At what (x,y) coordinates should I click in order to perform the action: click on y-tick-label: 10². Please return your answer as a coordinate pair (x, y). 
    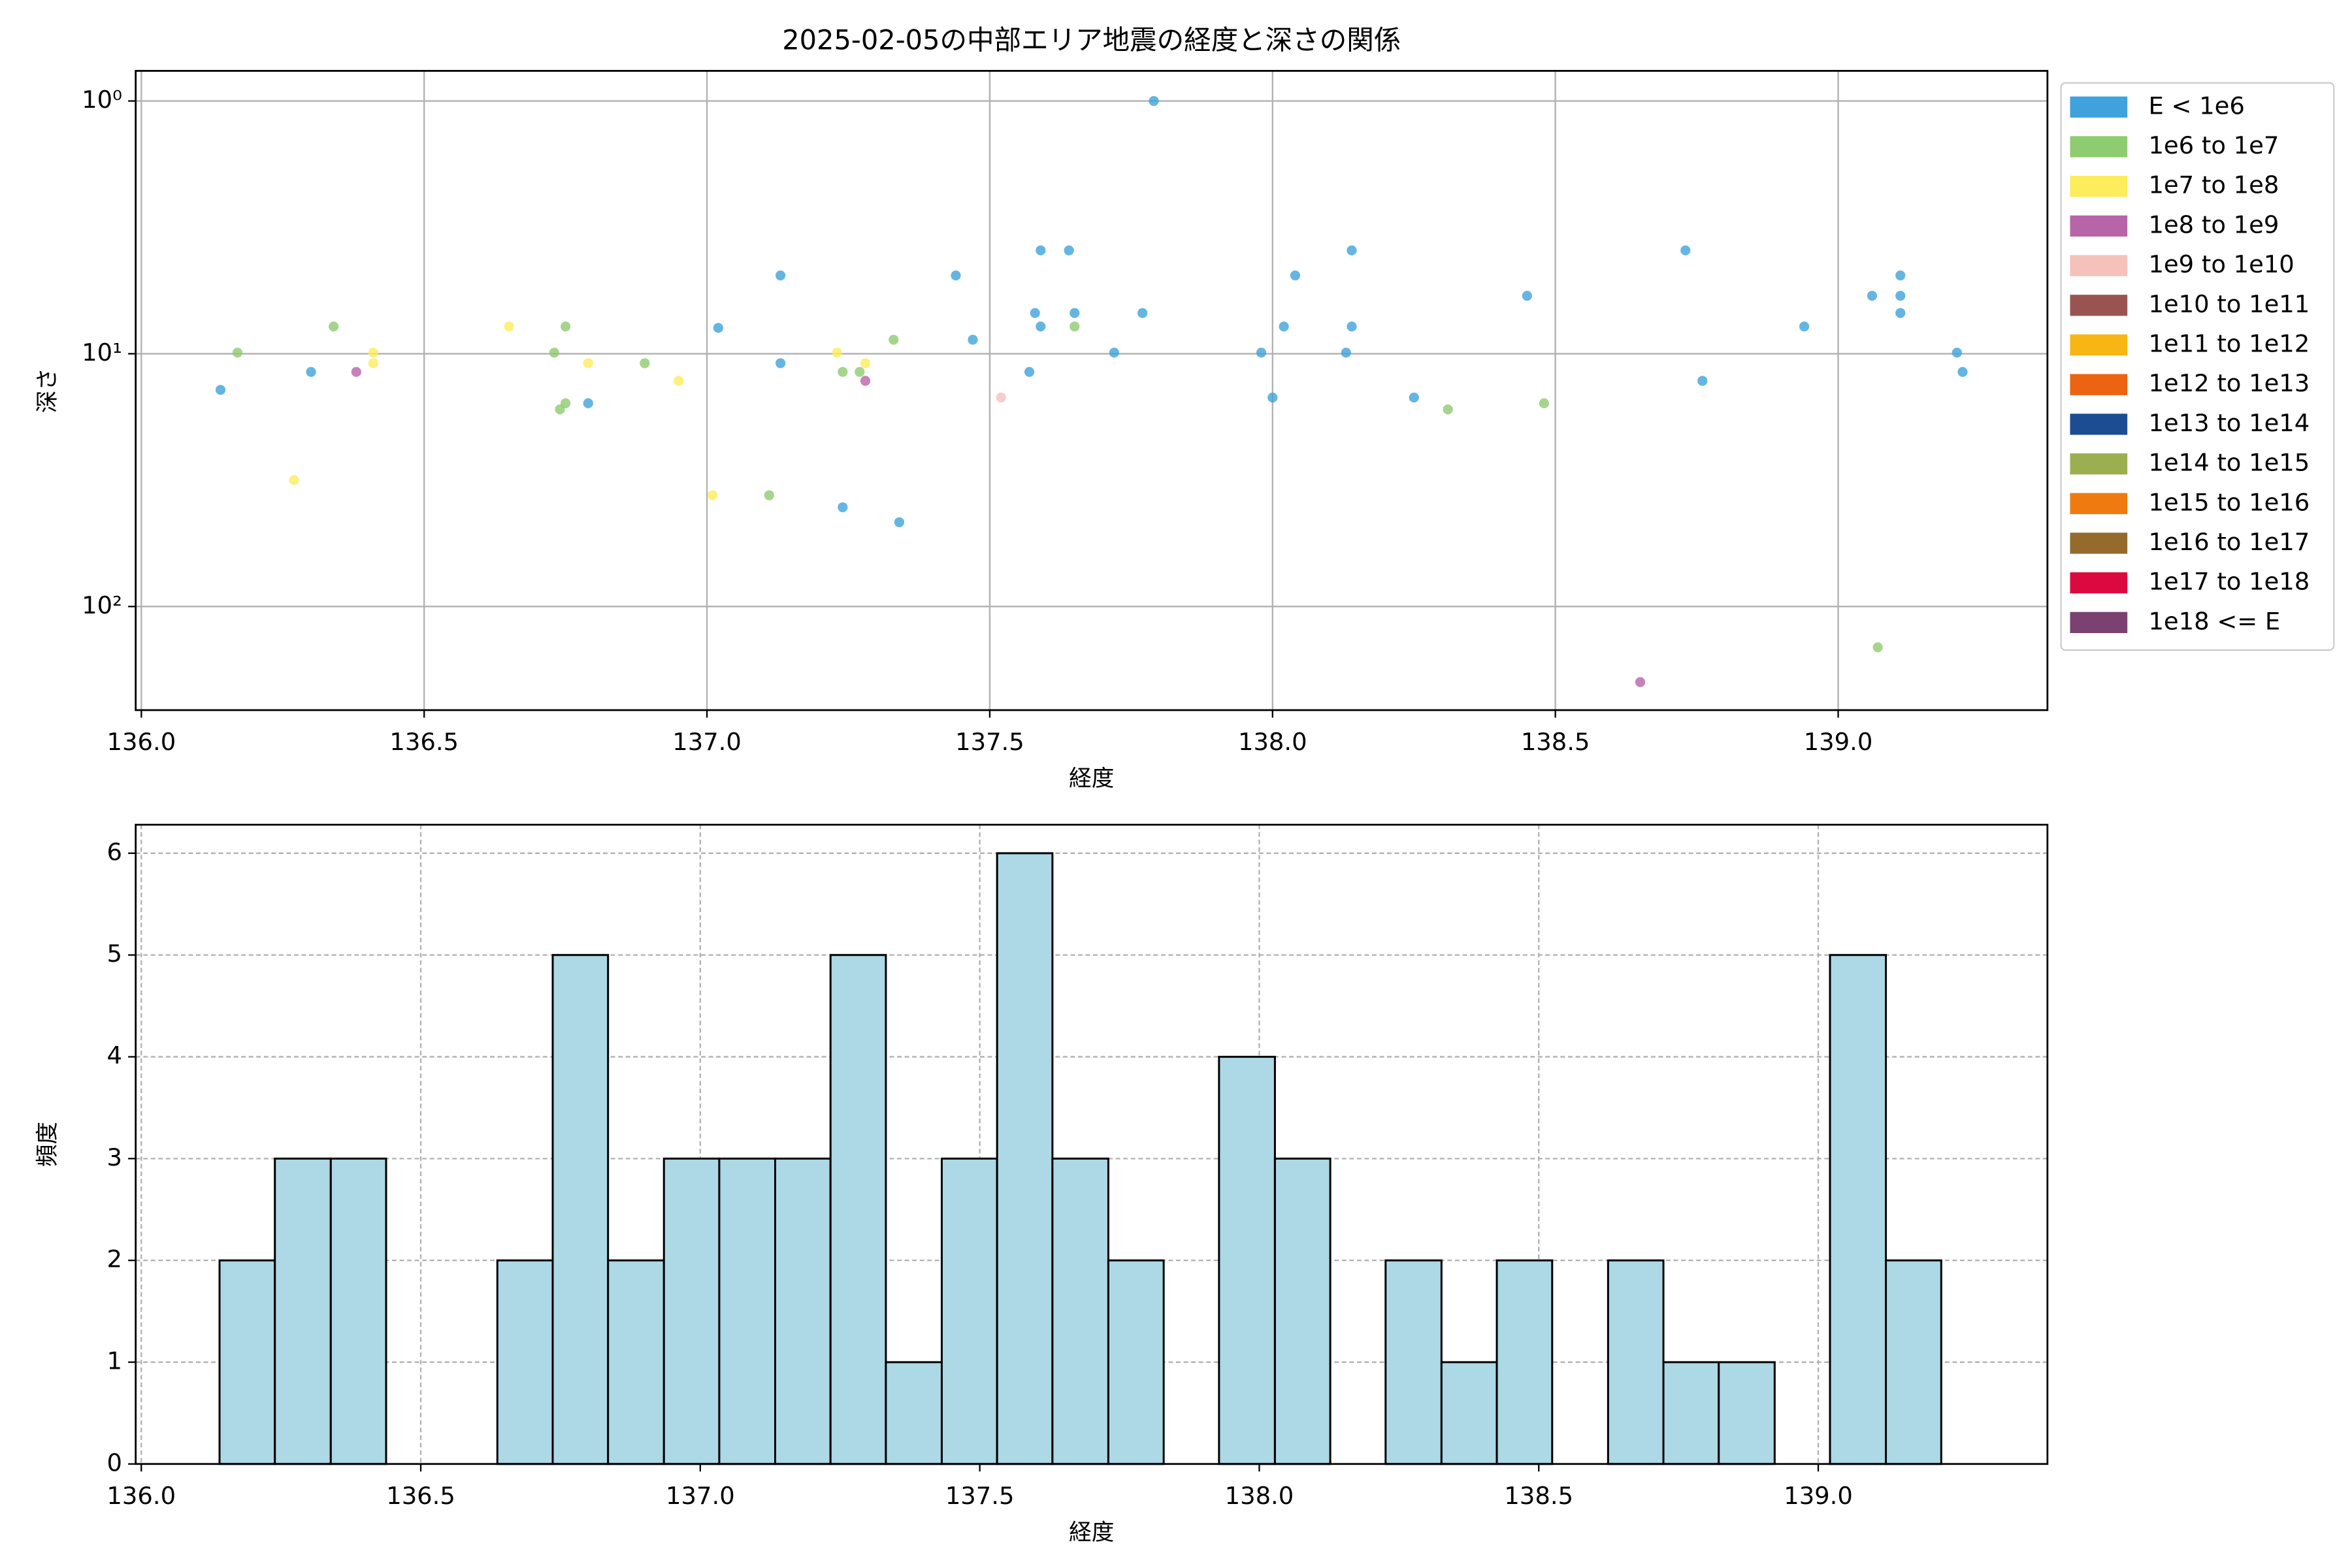
    Looking at the image, I should click on (102, 605).